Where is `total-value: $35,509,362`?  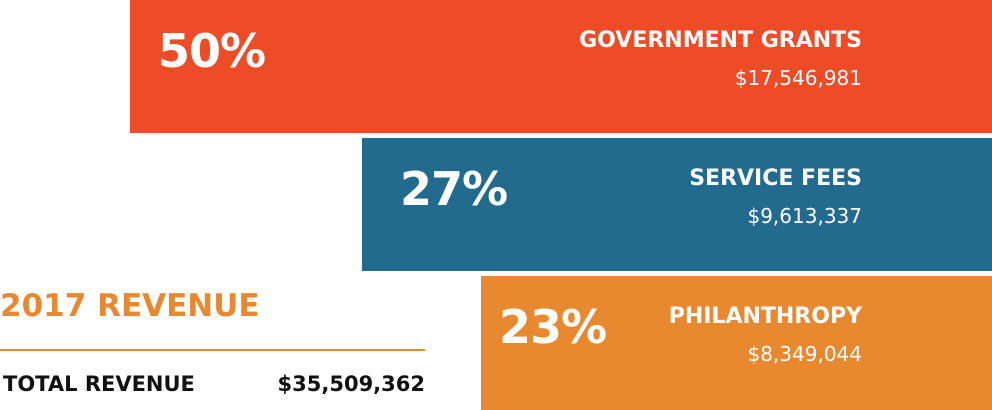
total-value: $35,509,362 is located at coordinates (351, 384).